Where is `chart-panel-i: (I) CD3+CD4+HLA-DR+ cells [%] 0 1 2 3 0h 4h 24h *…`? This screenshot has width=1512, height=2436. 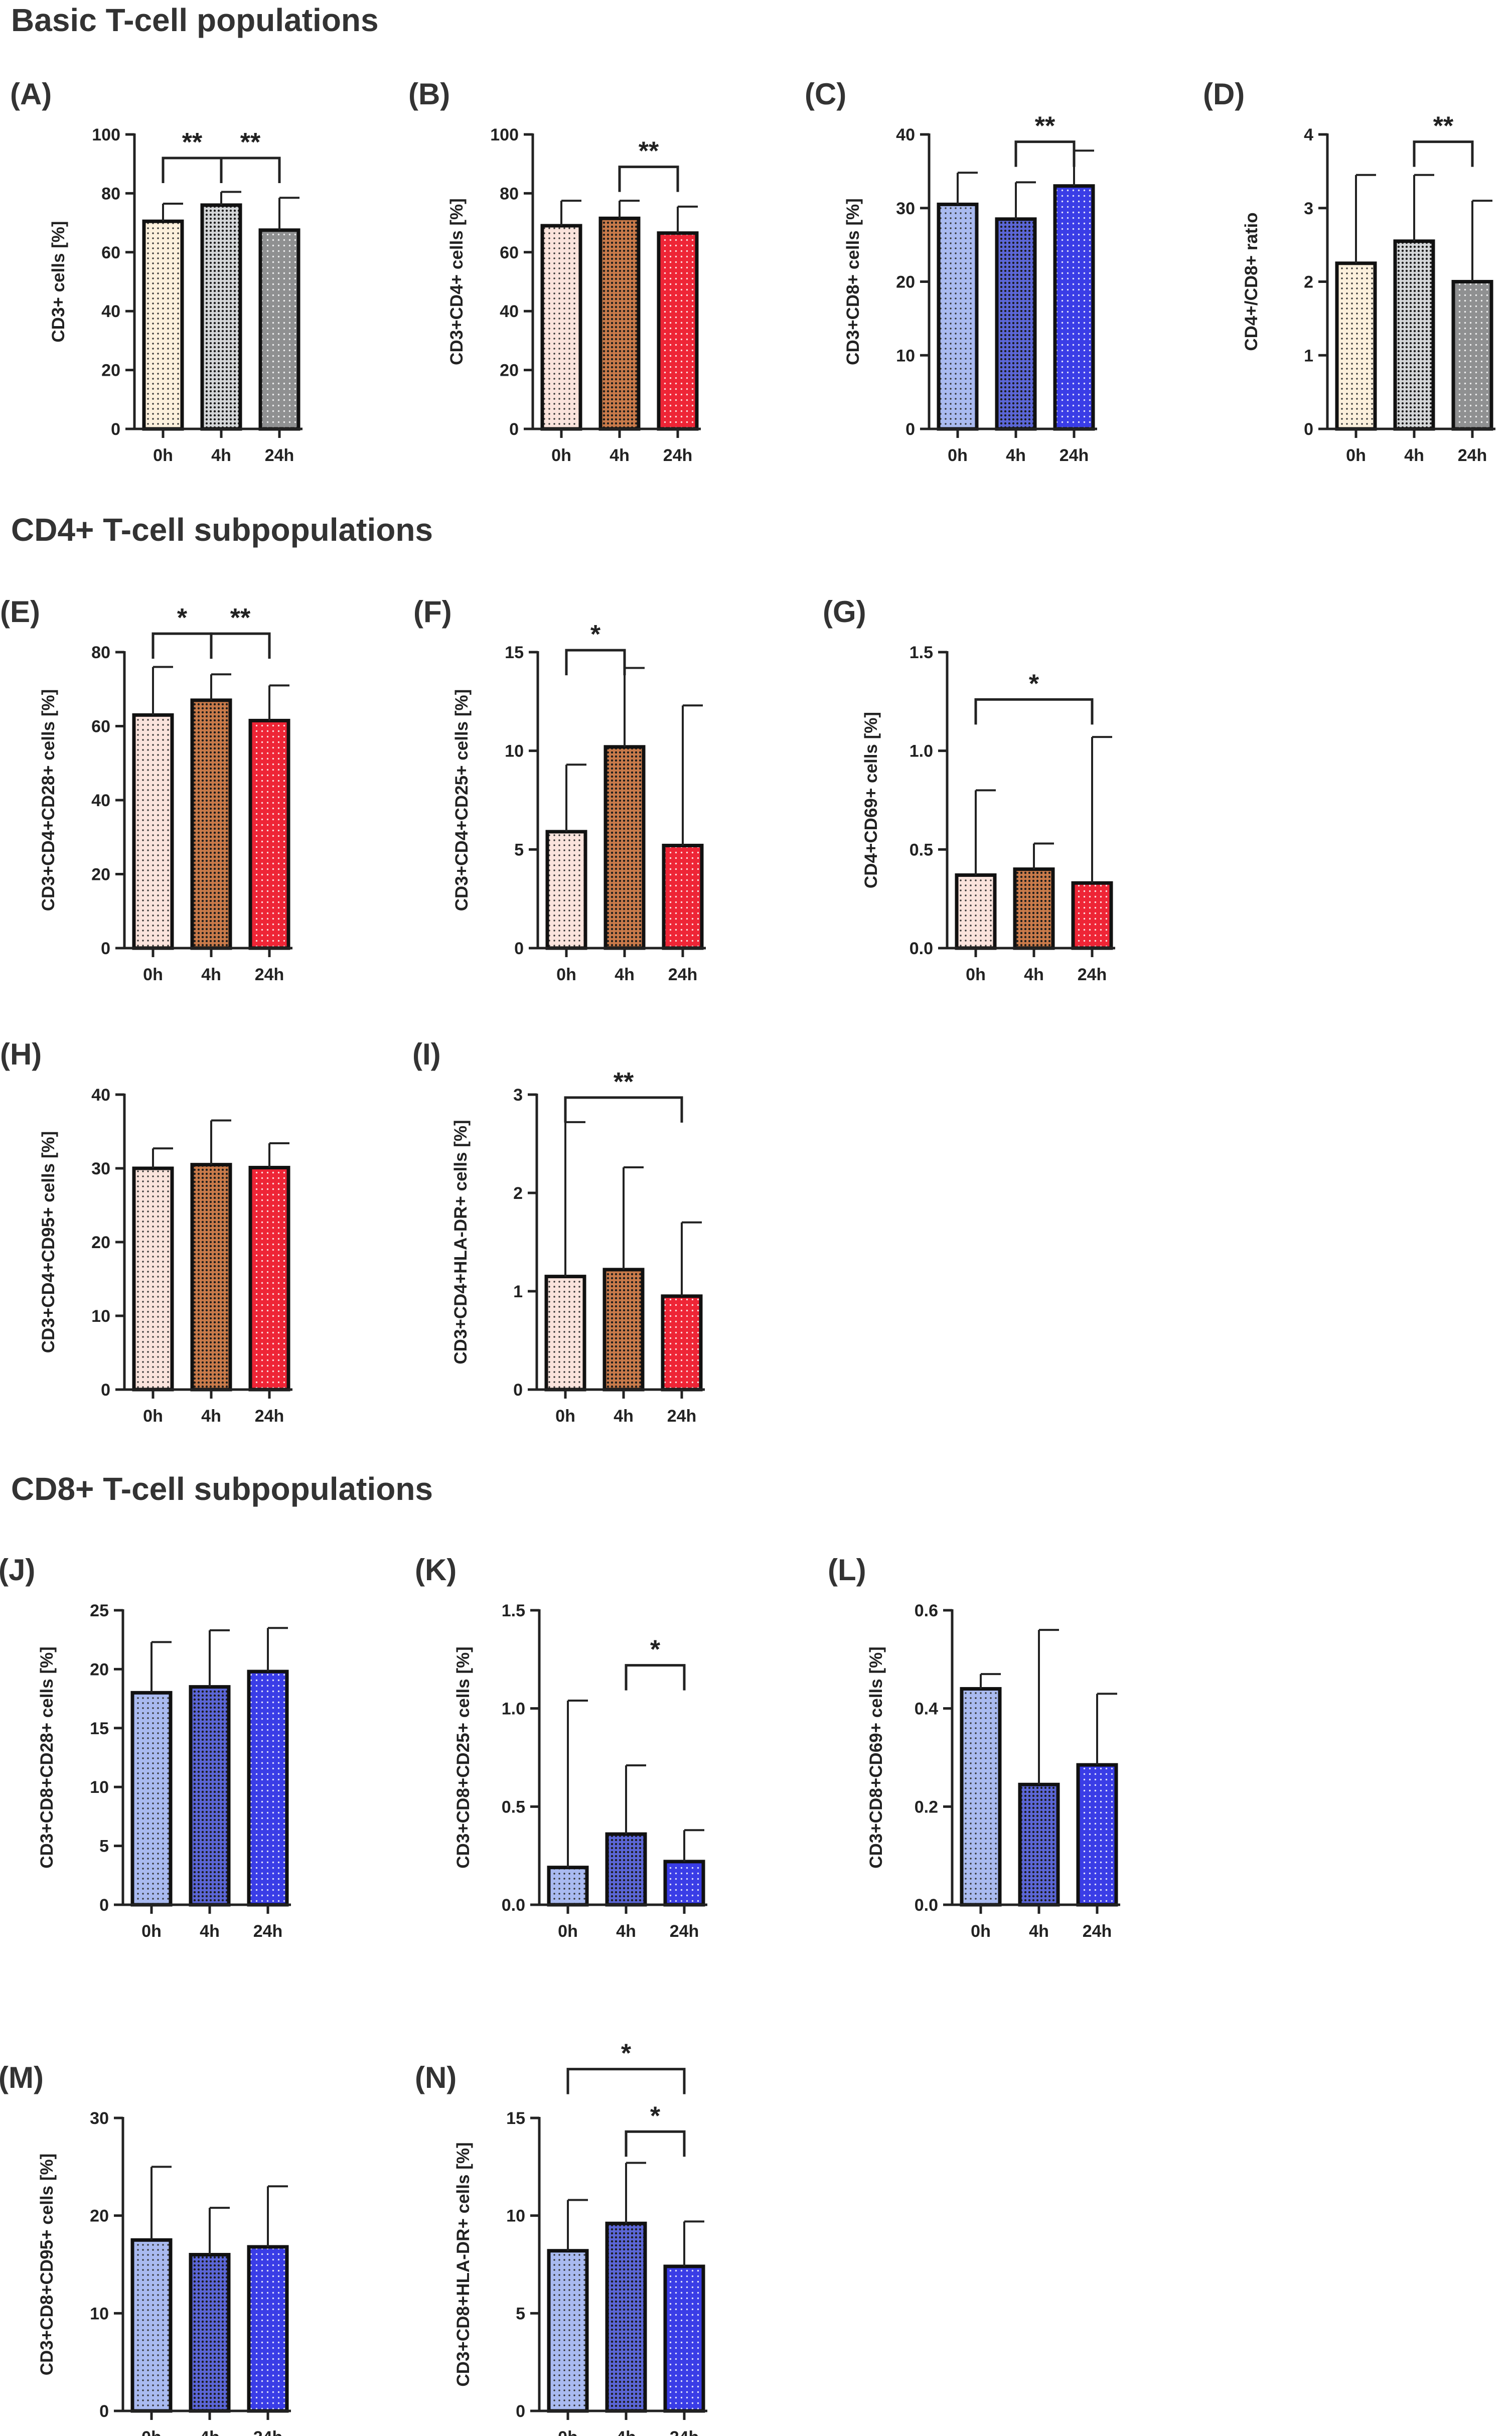
chart-panel-i: (I) CD3+CD4+HLA-DR+ cells [%] 0 1 2 3 0h 4h 24h *… is located at coordinates (559, 1231).